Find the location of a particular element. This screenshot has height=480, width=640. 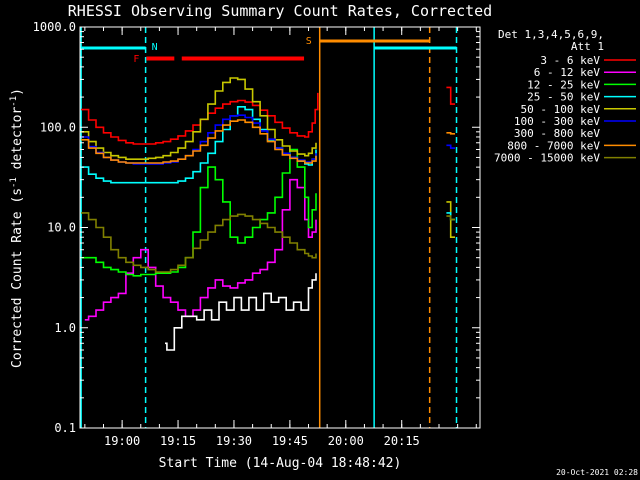

y-tick-label: 100.0 is located at coordinates (58, 127).